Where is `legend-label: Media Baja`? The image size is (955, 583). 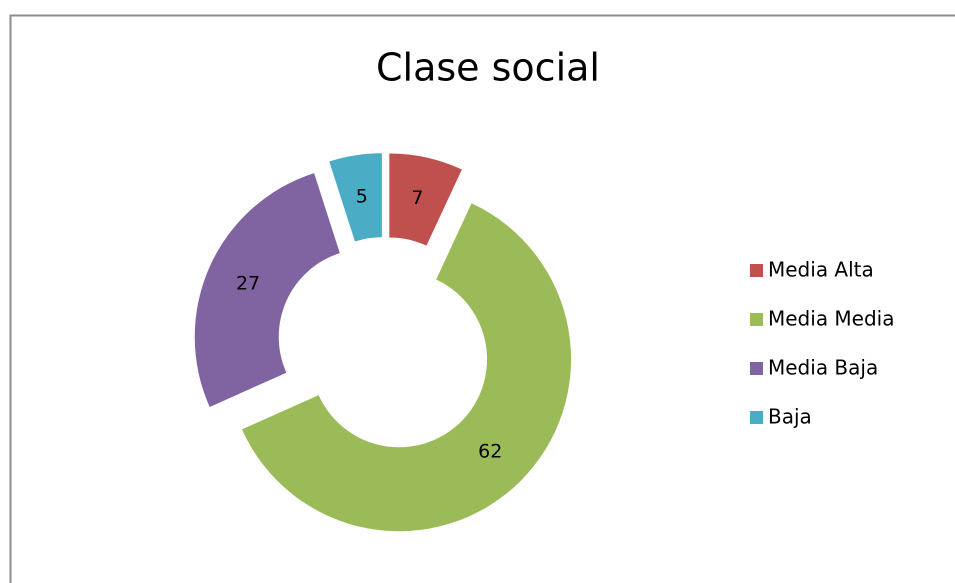
legend-label: Media Baja is located at coordinates (823, 368).